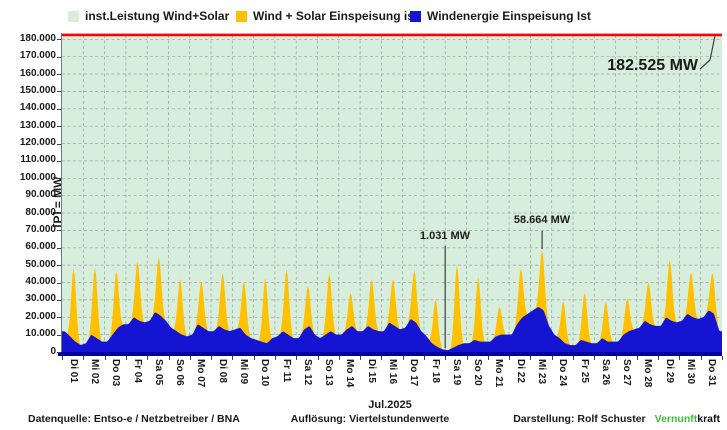 The width and height of the screenshot is (727, 430). What do you see at coordinates (37, 125) in the screenshot?
I see `y-tick-label: 130.000` at bounding box center [37, 125].